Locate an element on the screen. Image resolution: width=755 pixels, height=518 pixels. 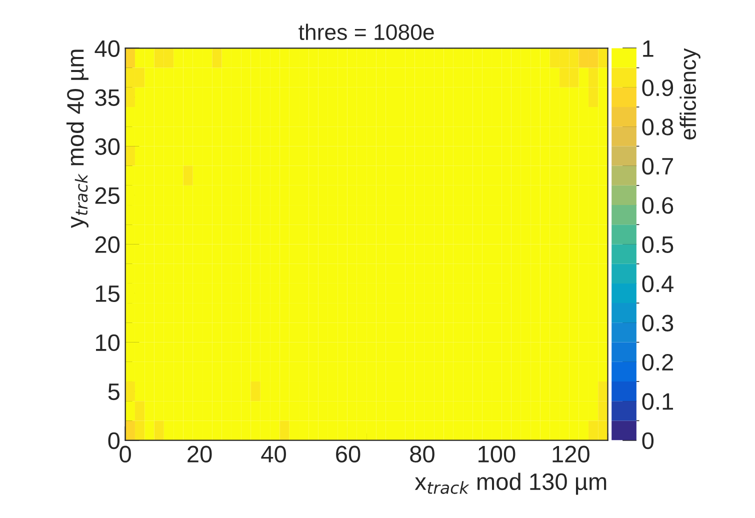
color-bar-label: 0.4 is located at coordinates (658, 284).